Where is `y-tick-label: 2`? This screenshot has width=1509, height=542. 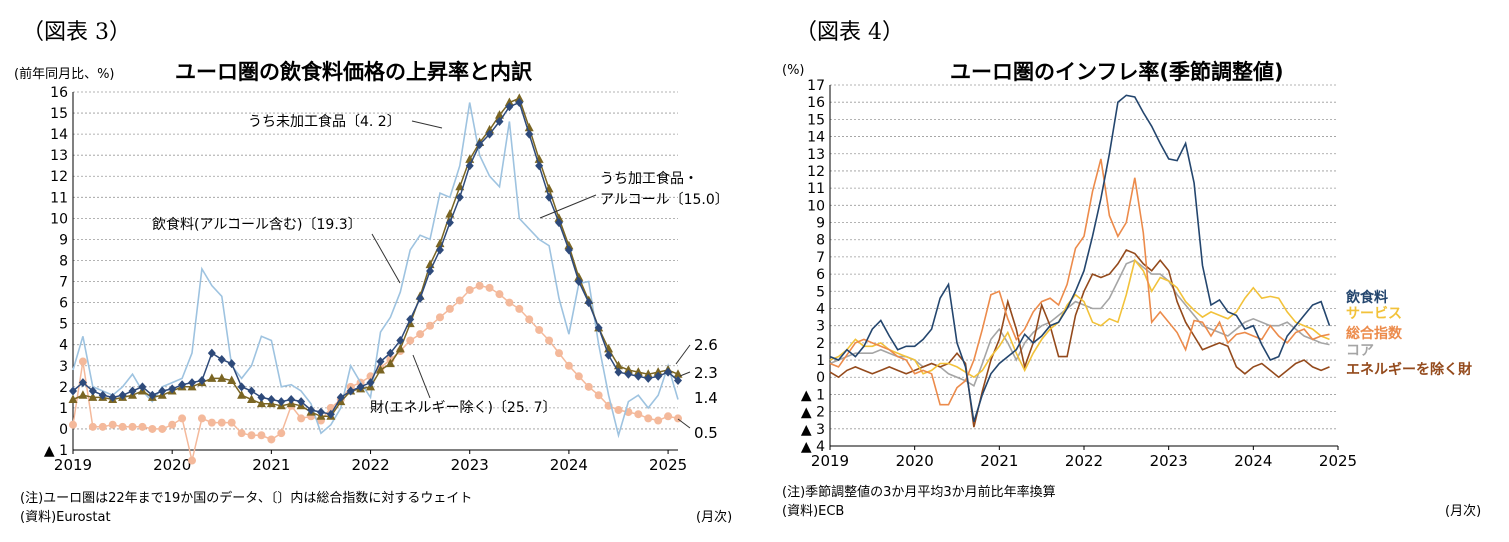 y-tick-label: 2 is located at coordinates (63, 388).